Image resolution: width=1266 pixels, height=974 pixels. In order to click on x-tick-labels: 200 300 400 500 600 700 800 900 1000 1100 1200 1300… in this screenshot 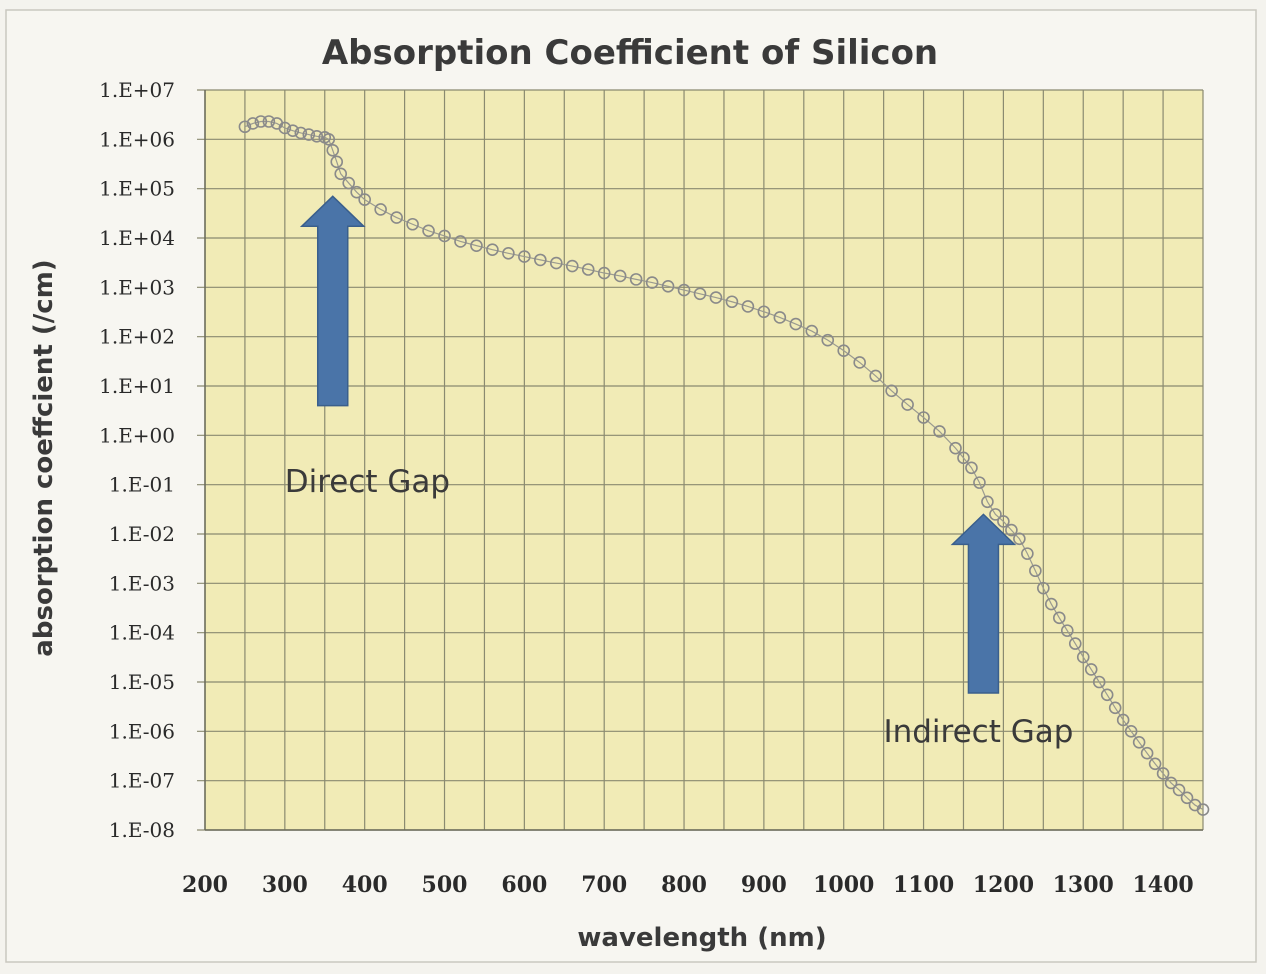, I will do `click(688, 885)`.